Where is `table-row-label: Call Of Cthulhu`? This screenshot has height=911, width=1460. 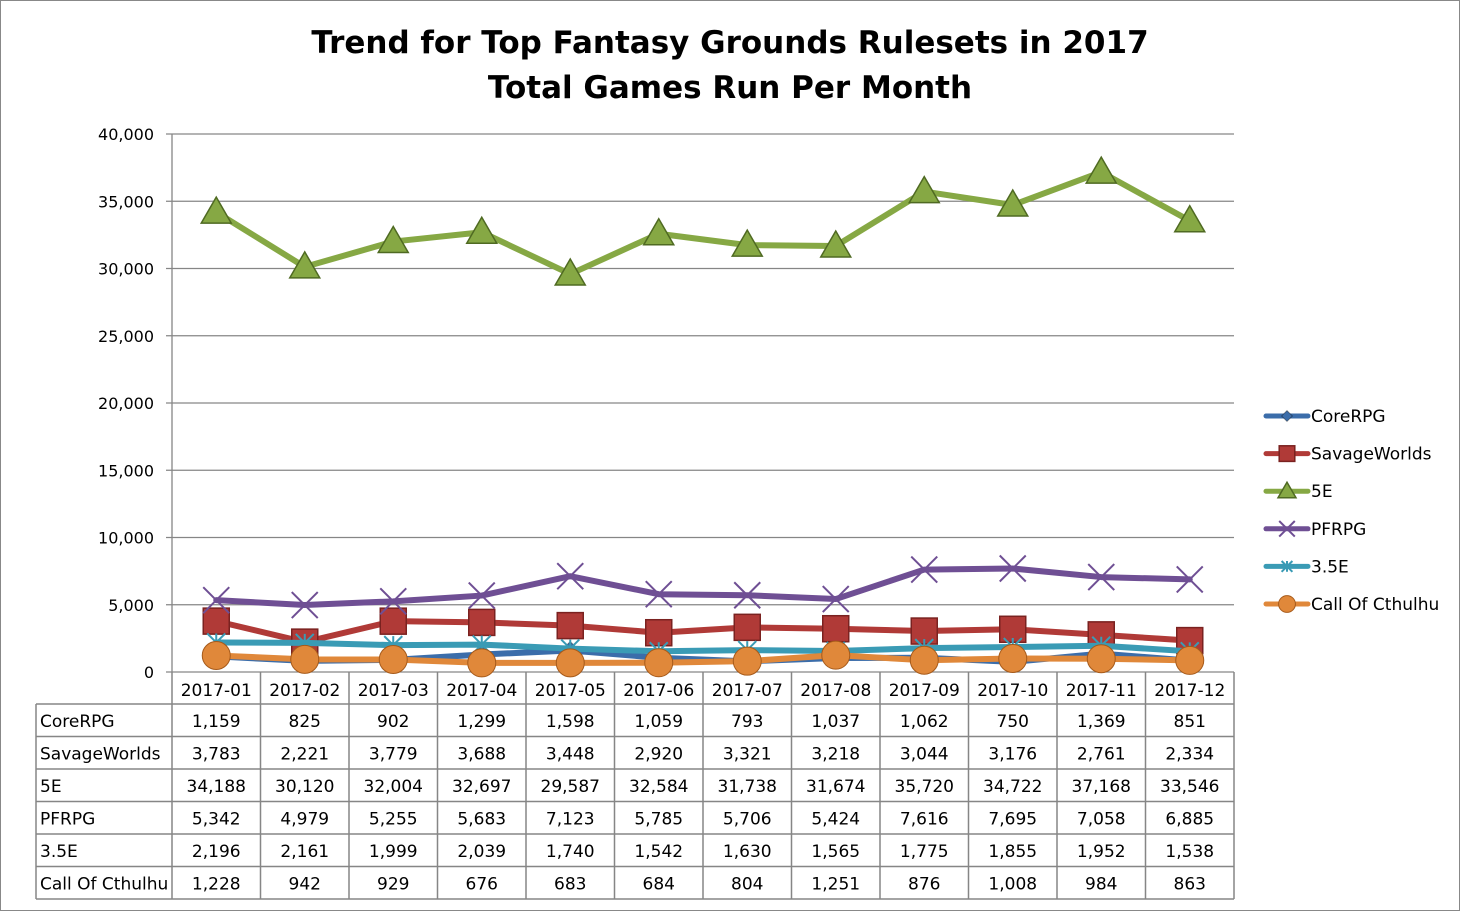 table-row-label: Call Of Cthulhu is located at coordinates (104, 885).